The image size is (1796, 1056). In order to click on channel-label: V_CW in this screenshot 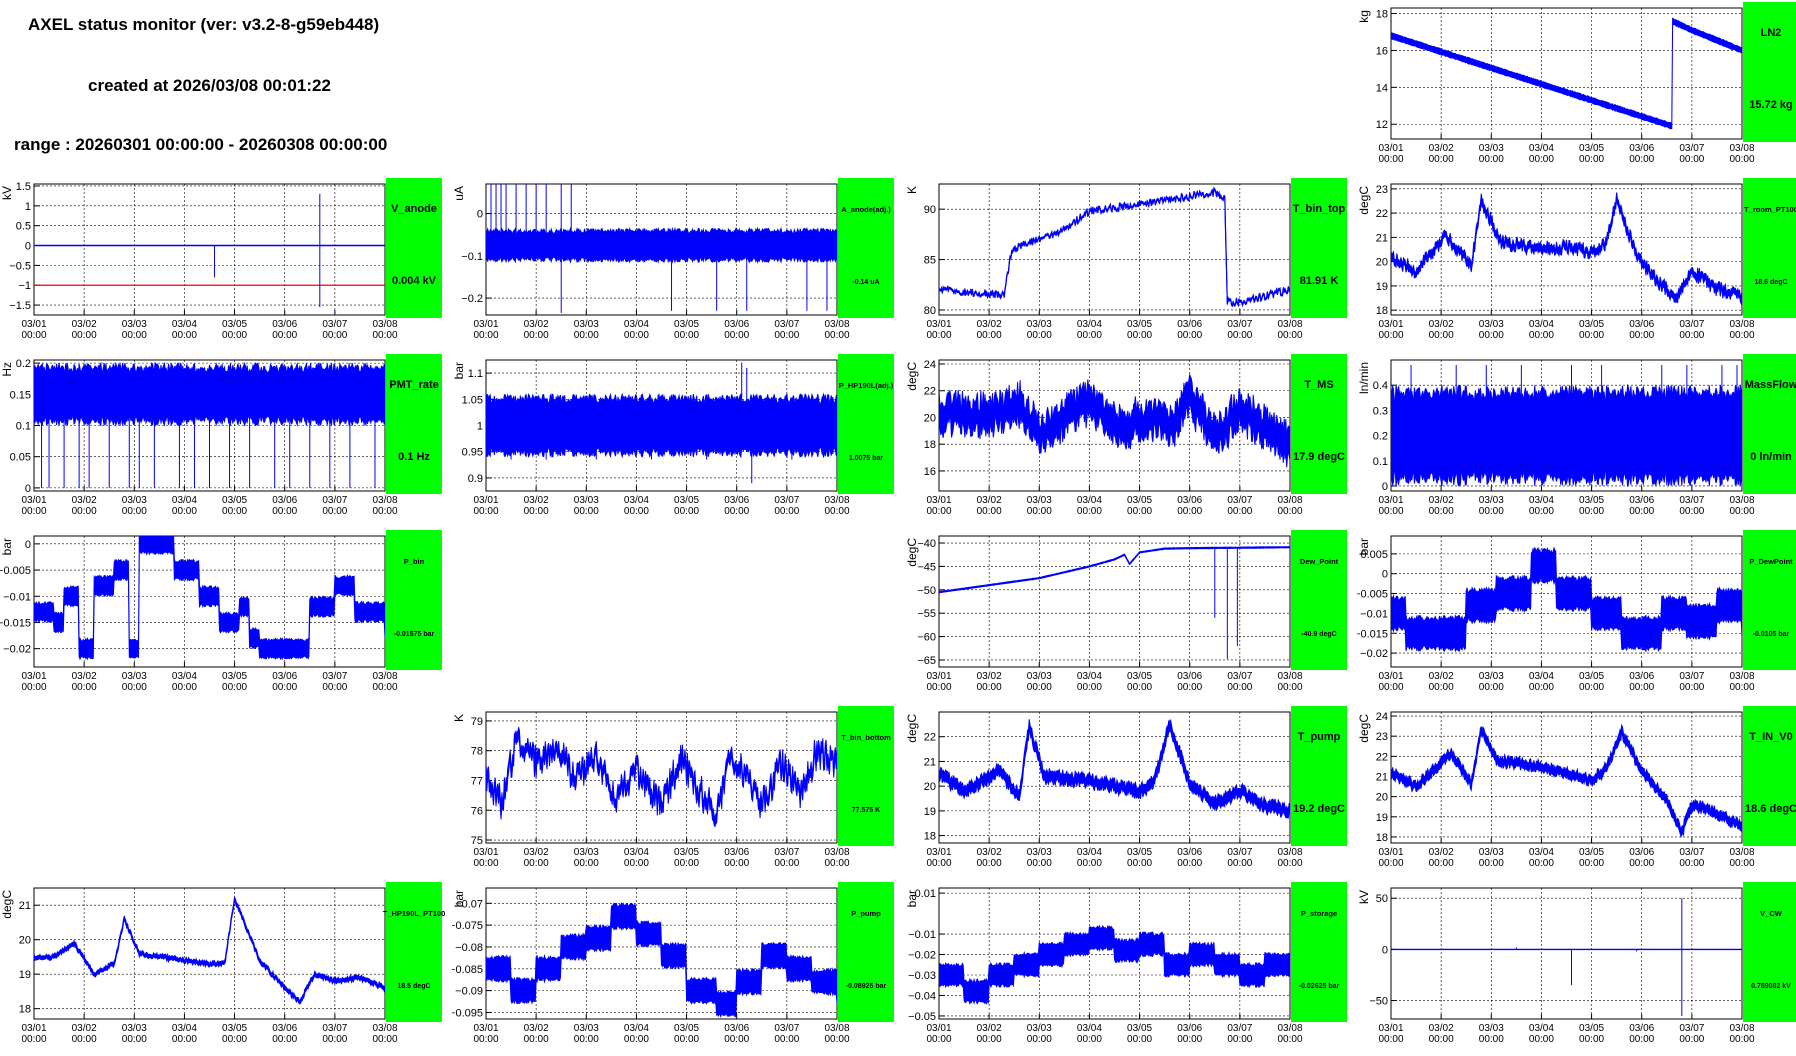, I will do `click(1771, 913)`.